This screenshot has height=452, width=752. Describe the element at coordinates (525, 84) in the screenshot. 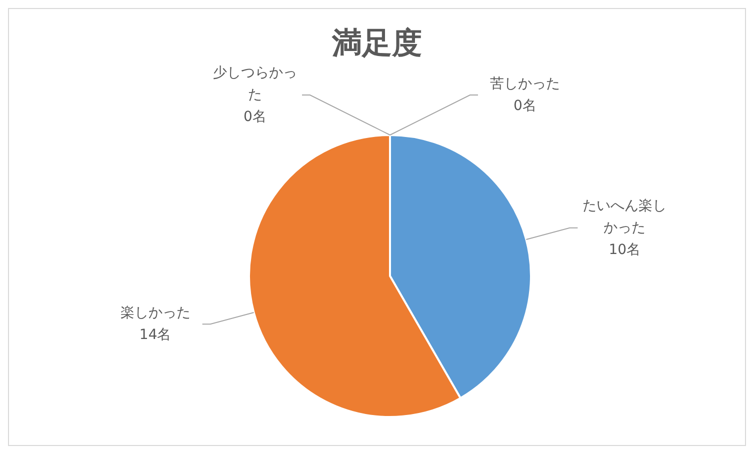

I see `category-label: 苦しかった` at that location.